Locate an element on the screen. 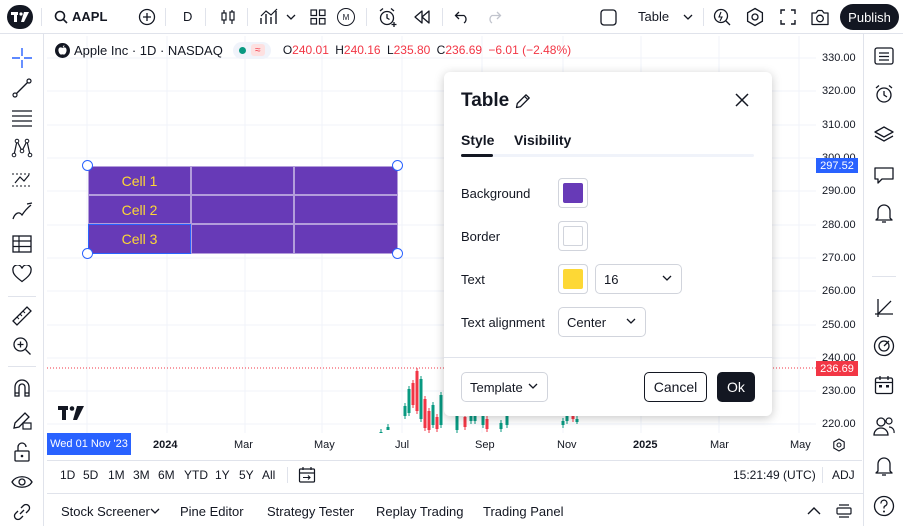  table-cell-selected: Cell 3 is located at coordinates (139, 239).